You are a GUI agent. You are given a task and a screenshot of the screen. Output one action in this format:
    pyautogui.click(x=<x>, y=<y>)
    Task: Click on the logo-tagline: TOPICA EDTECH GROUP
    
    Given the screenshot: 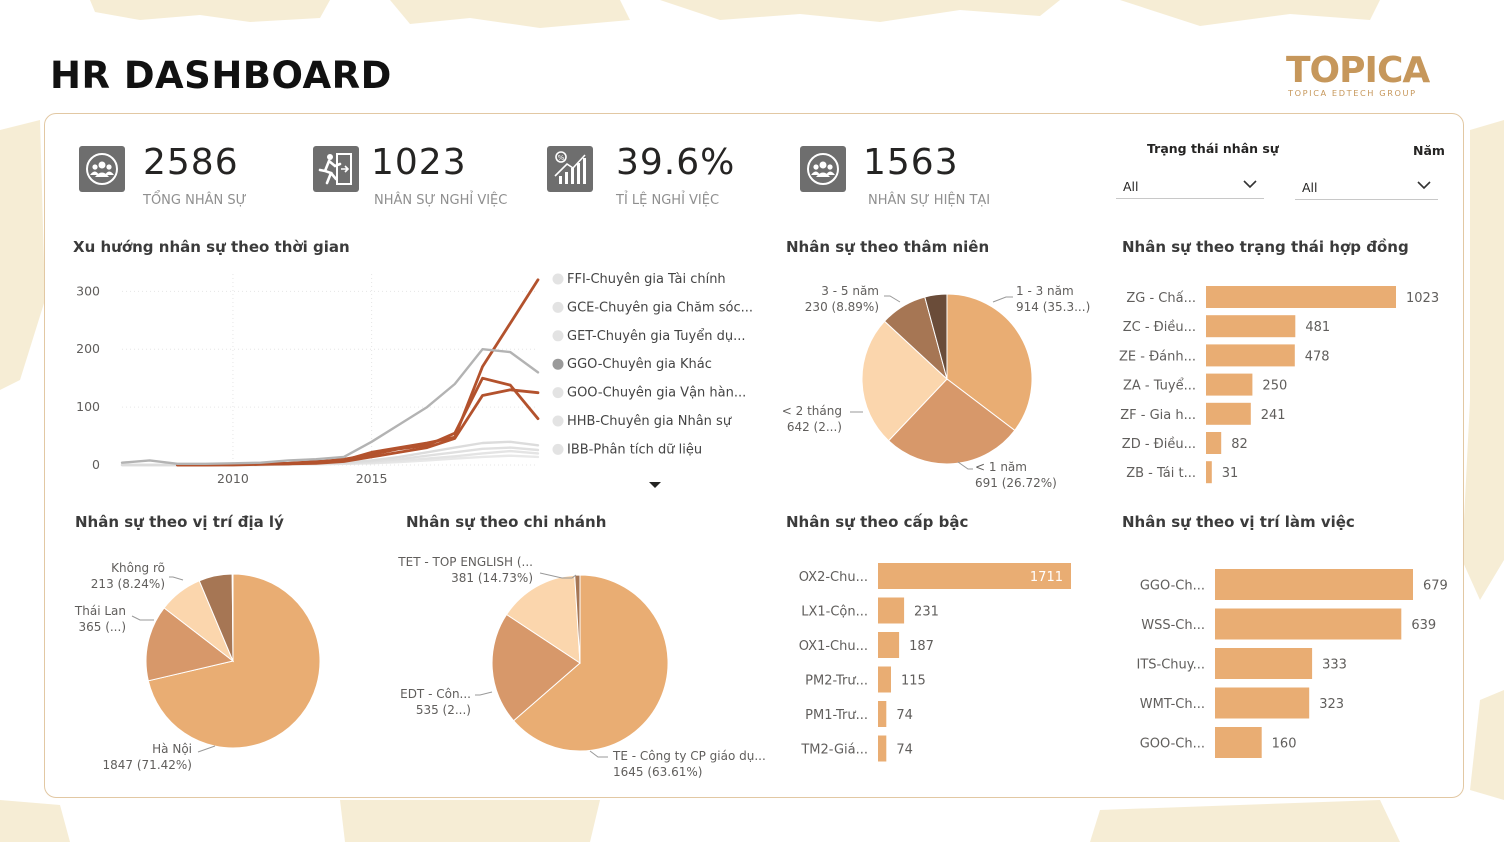 What is the action you would take?
    pyautogui.click(x=1352, y=93)
    